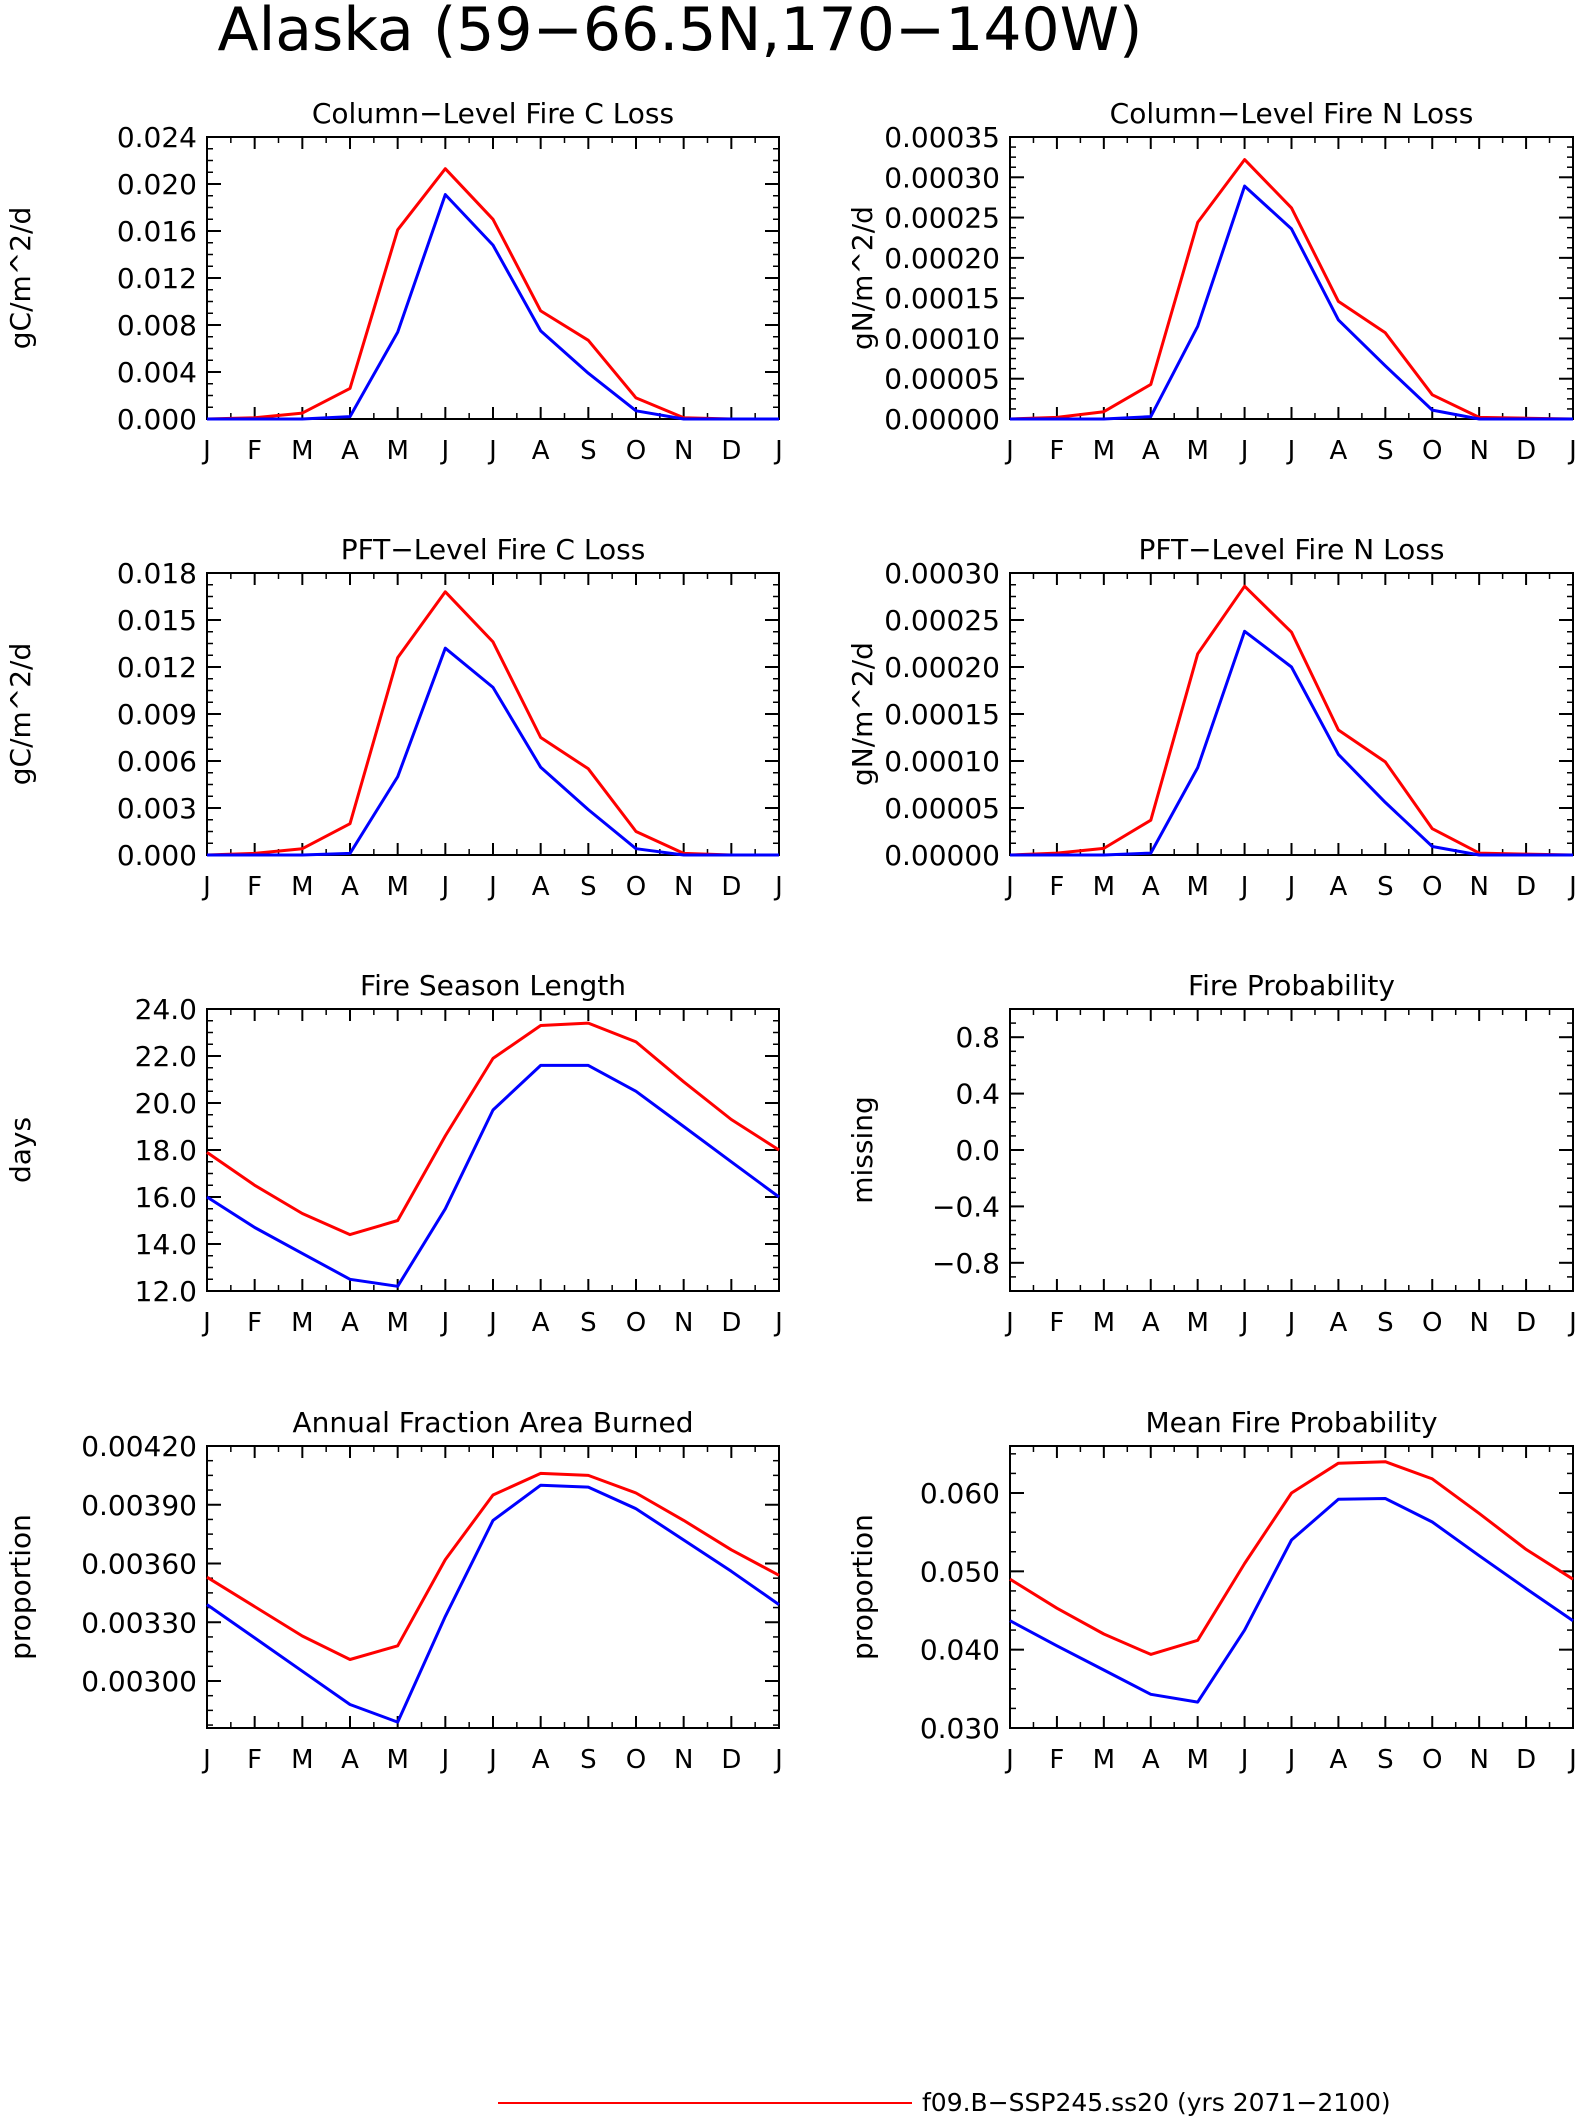  Describe the element at coordinates (166, 1244) in the screenshot. I see `y-tick-label: 14.0` at that location.